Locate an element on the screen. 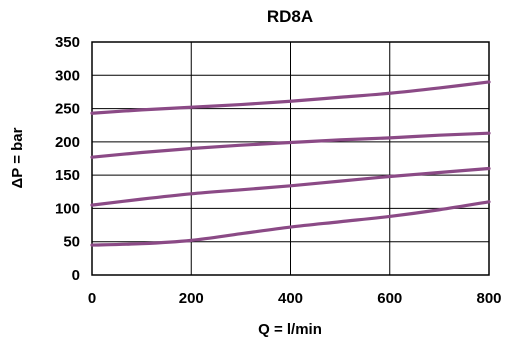 Image resolution: width=515 pixels, height=345 pixels. y-tick-label: 250 is located at coordinates (67, 109).